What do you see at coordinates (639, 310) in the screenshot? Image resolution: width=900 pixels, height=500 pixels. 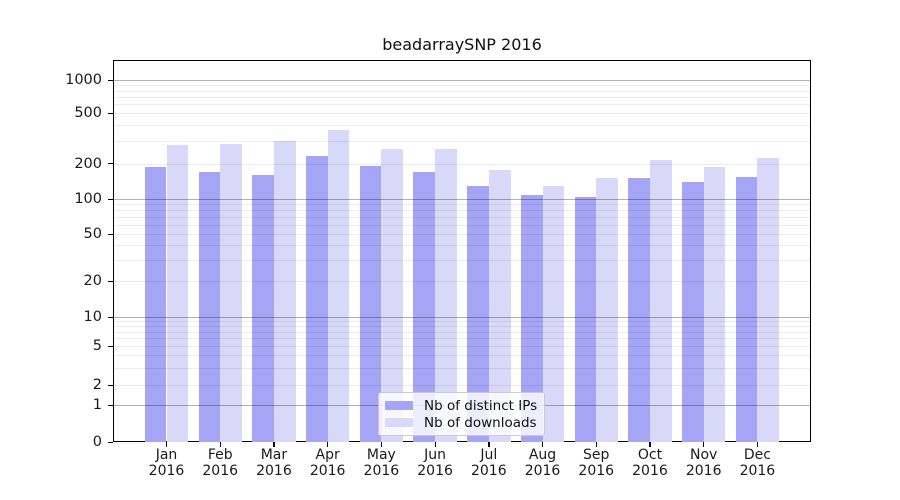 I see `bar-distinct-ips-oct` at bounding box center [639, 310].